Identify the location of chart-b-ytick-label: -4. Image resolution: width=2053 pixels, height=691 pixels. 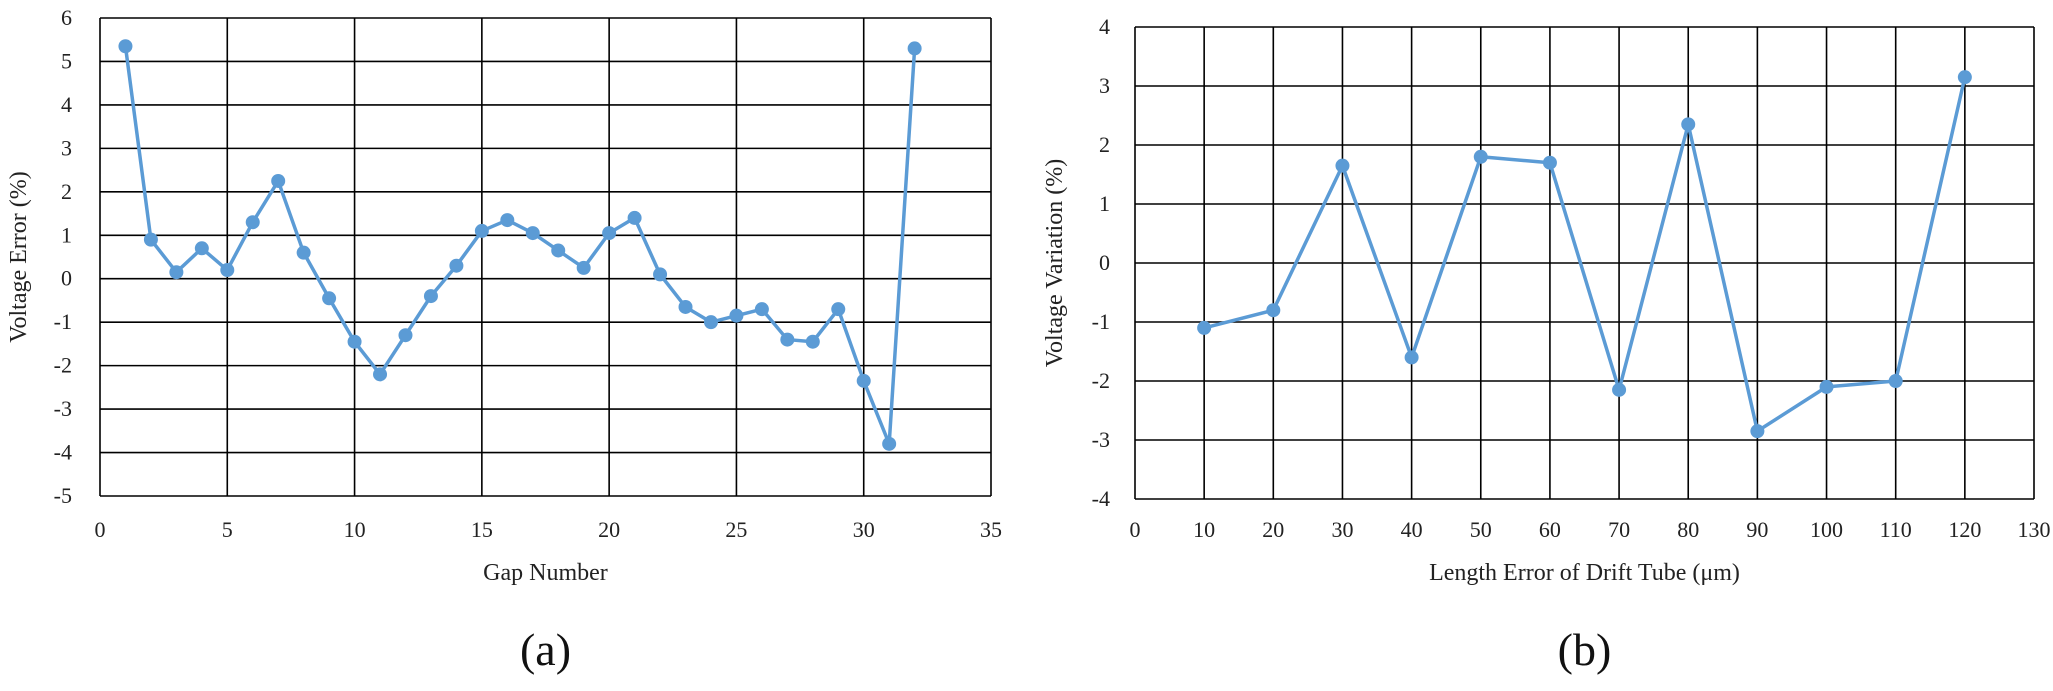
(1101, 498).